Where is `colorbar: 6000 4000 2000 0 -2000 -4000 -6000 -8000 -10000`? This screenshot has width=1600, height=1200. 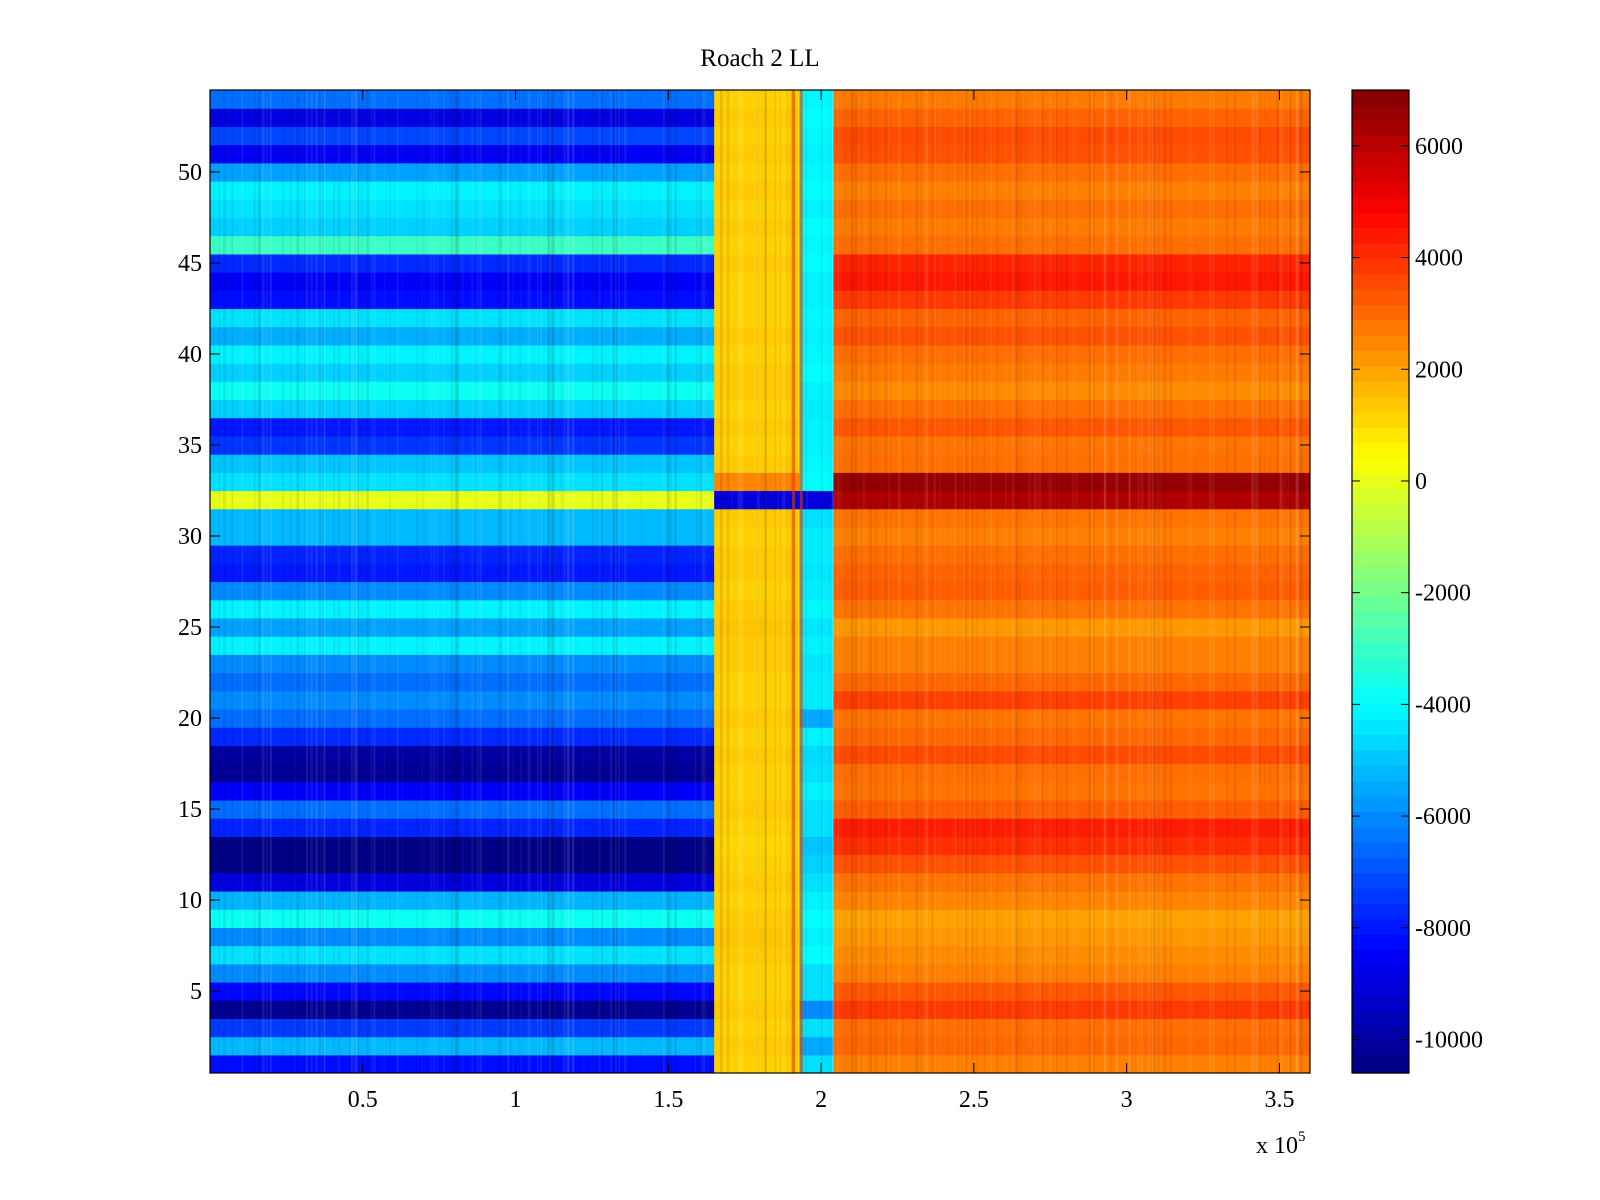
colorbar: 6000 4000 2000 0 -2000 -4000 -6000 -8000 -10000 is located at coordinates (1417, 581).